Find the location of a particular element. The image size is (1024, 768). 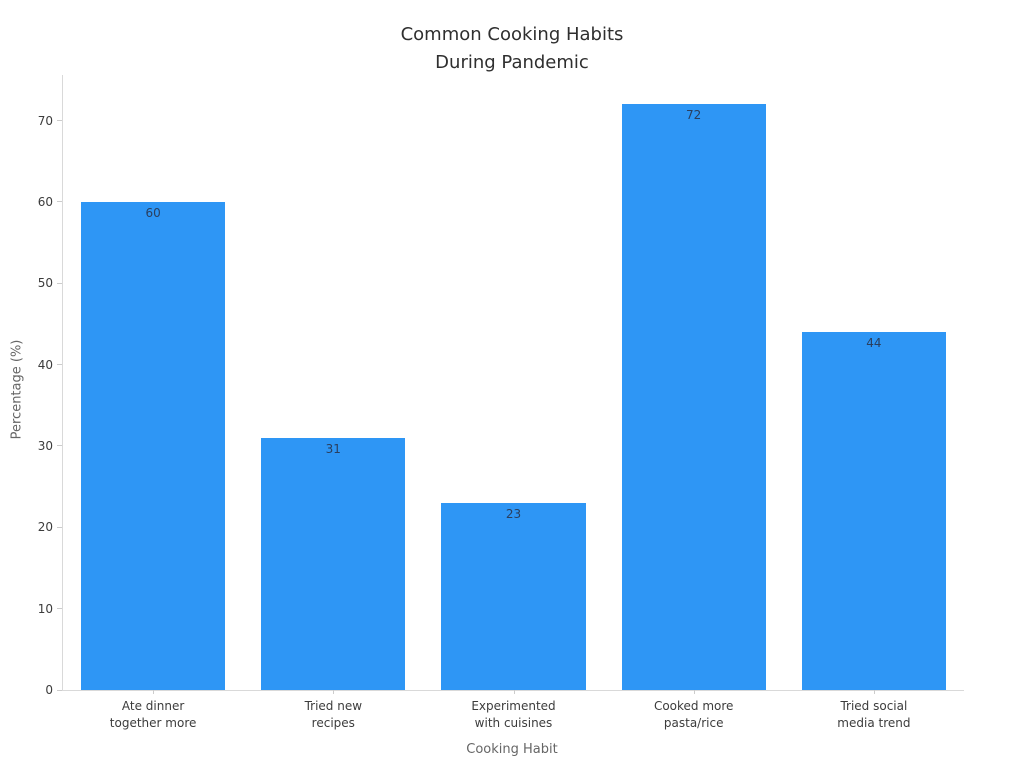

bar: 23 is located at coordinates (513, 596).